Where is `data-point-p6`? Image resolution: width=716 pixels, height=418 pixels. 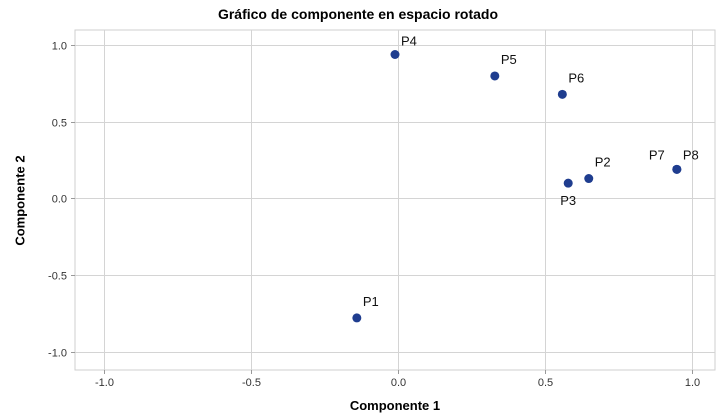 data-point-p6 is located at coordinates (562, 94).